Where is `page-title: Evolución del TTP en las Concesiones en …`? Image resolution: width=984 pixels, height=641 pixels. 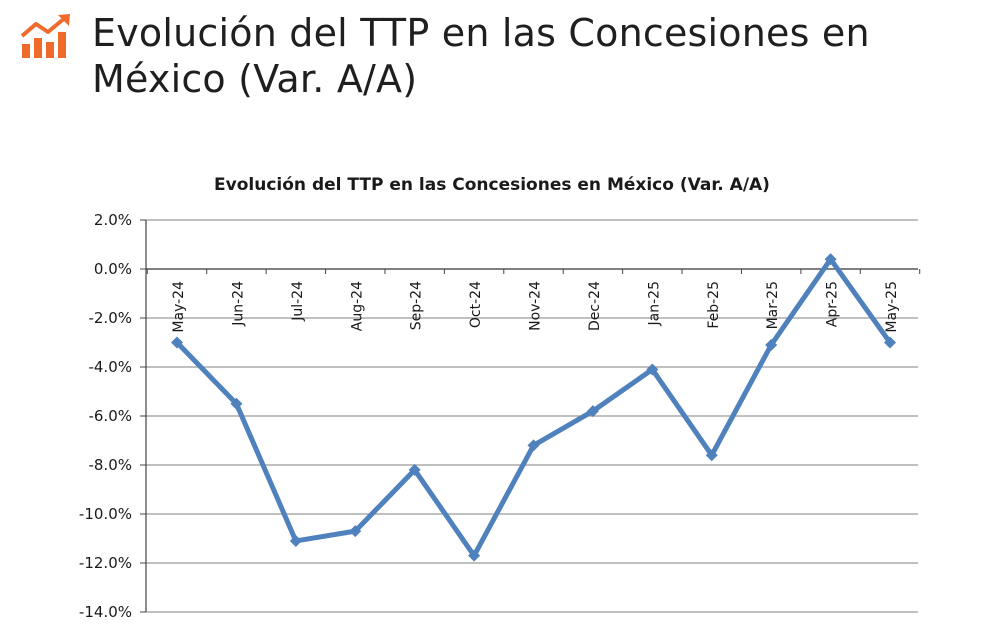 page-title: Evolución del TTP en las Concesiones en … is located at coordinates (481, 56).